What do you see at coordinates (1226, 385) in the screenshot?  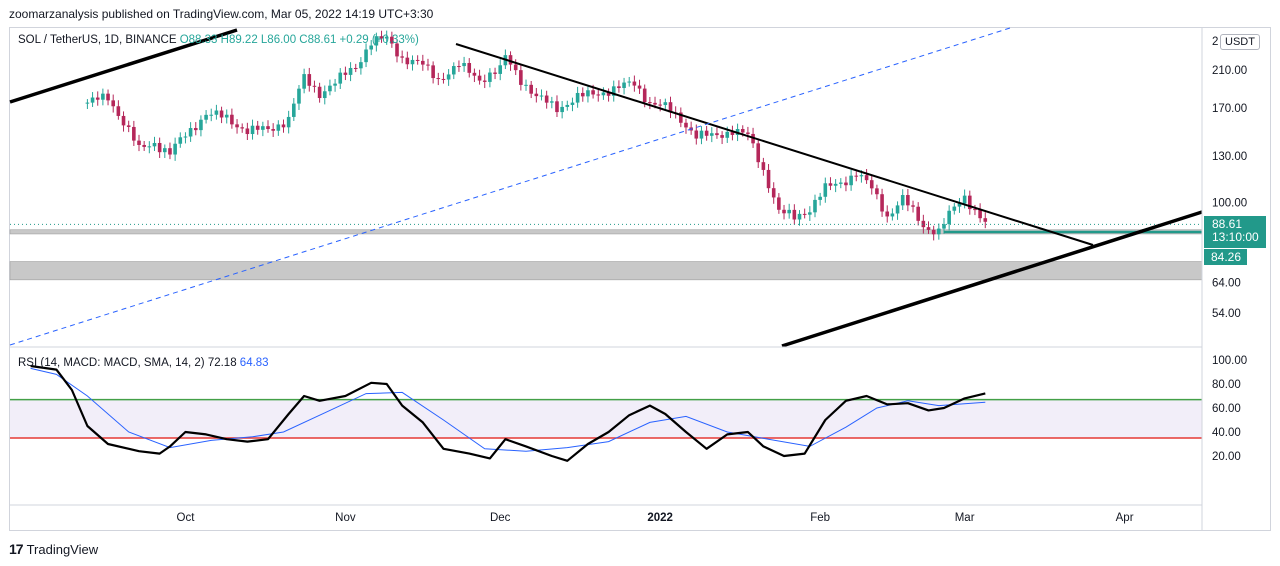 I see `rsi-tick-label: 80.00` at bounding box center [1226, 385].